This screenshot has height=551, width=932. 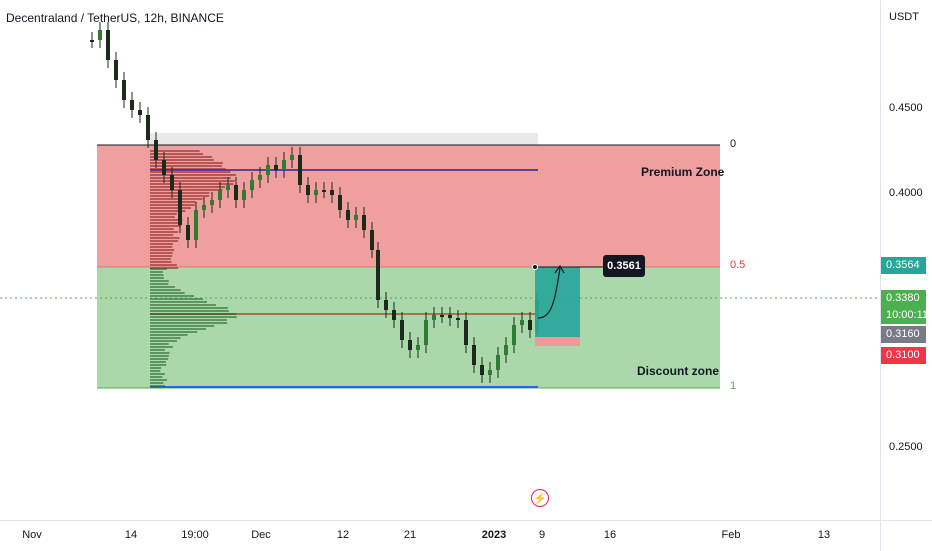 I want to click on premium-zone-label: Premium Zone, so click(x=682, y=172).